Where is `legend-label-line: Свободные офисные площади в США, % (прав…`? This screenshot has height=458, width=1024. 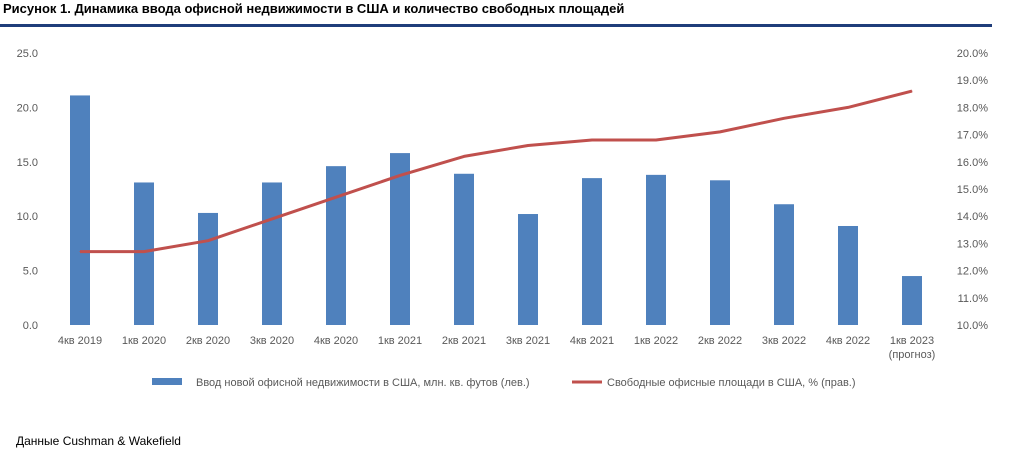
legend-label-line: Свободные офисные площади в США, % (прав… is located at coordinates (731, 383).